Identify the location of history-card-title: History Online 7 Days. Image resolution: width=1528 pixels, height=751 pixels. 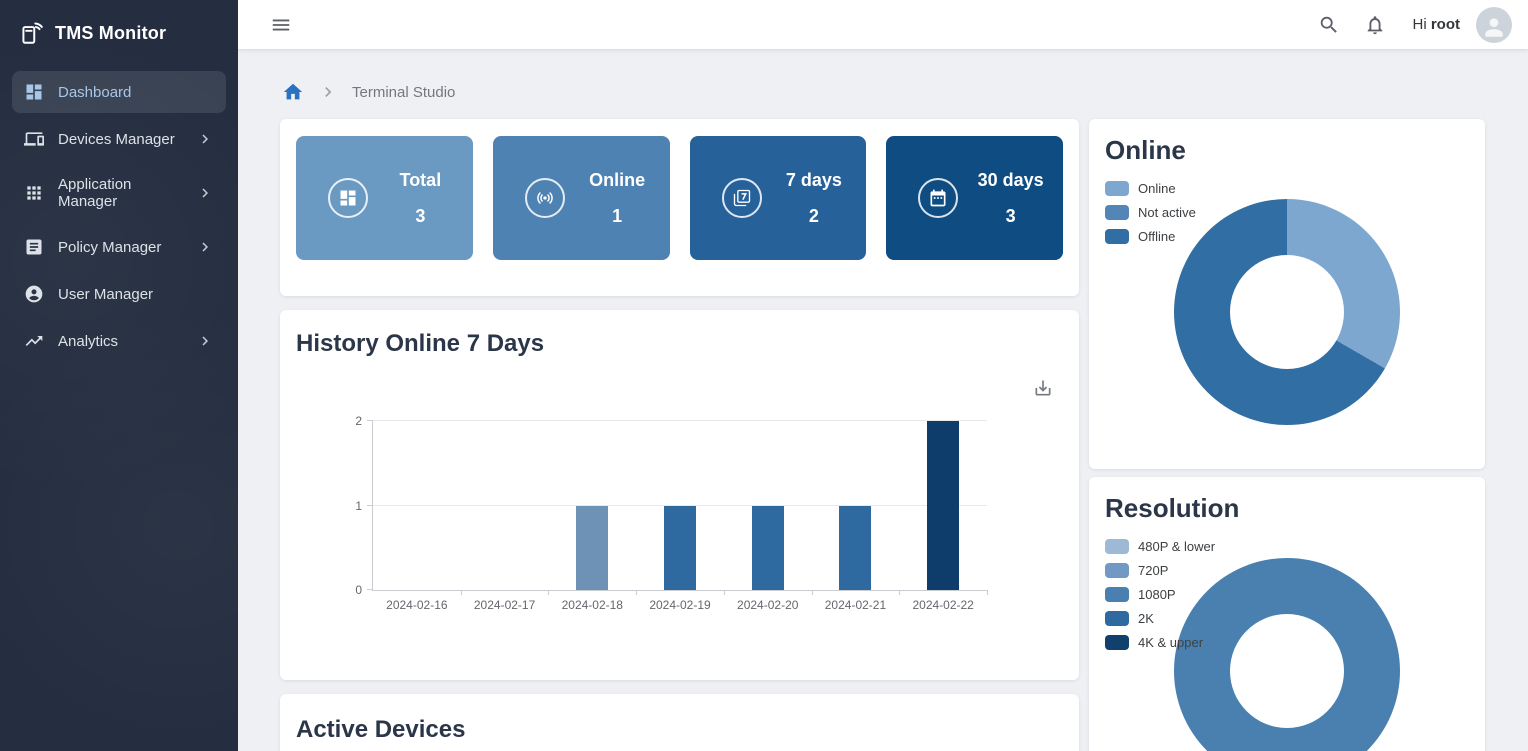
(420, 343).